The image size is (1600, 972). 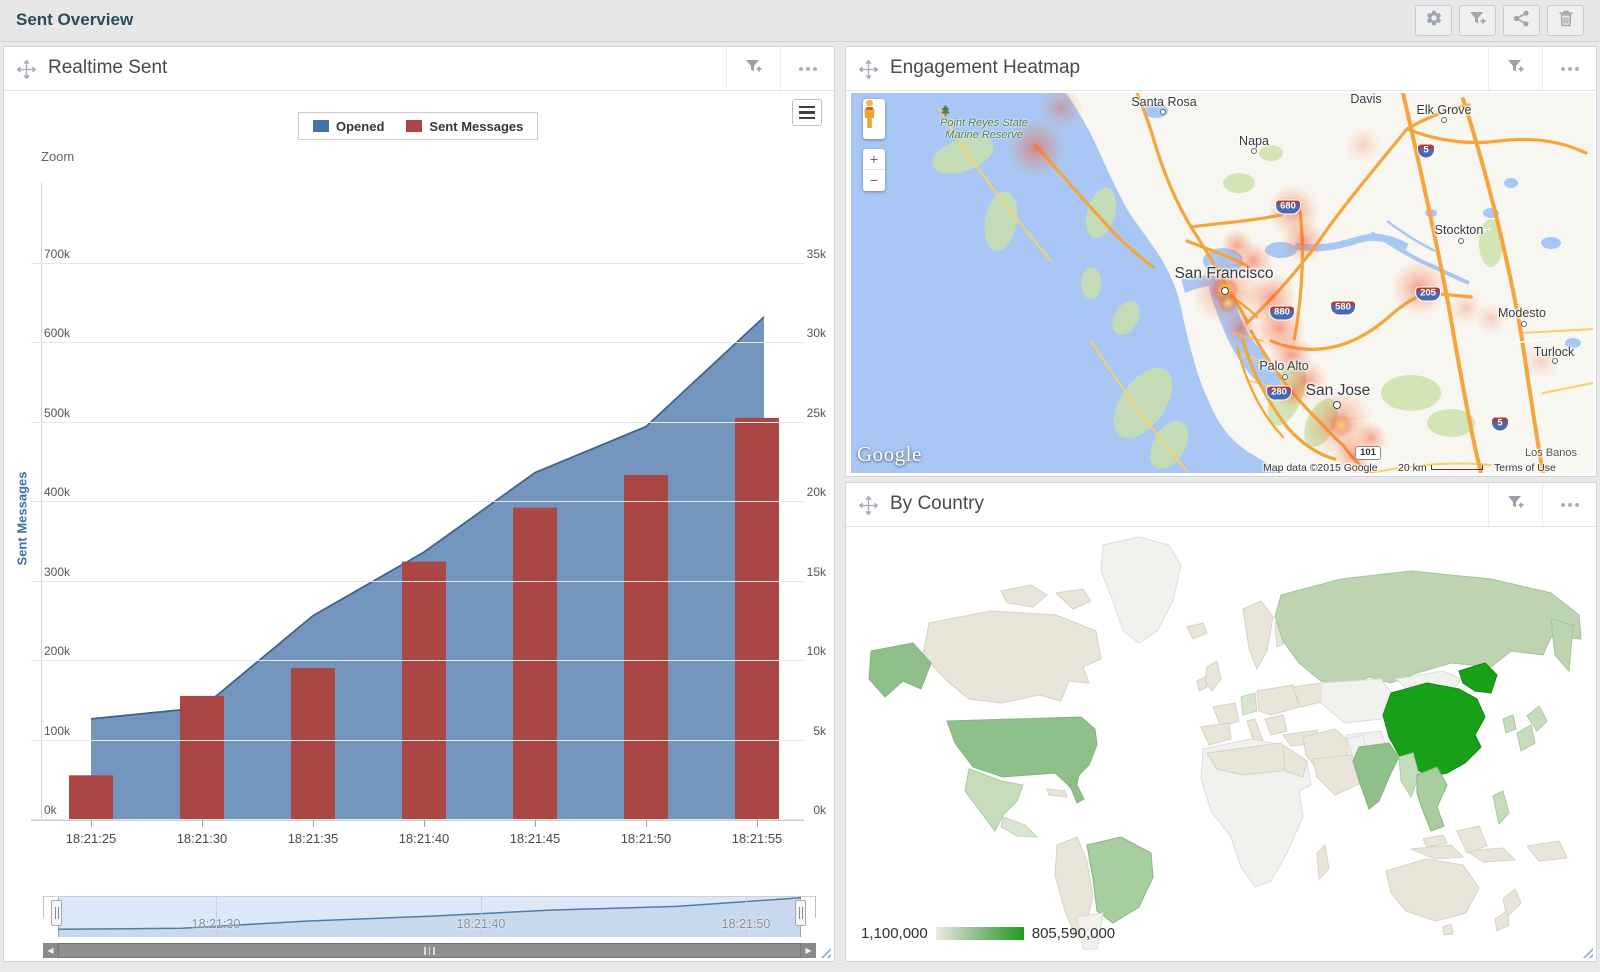 What do you see at coordinates (1433, 20) in the screenshot?
I see `settings-button` at bounding box center [1433, 20].